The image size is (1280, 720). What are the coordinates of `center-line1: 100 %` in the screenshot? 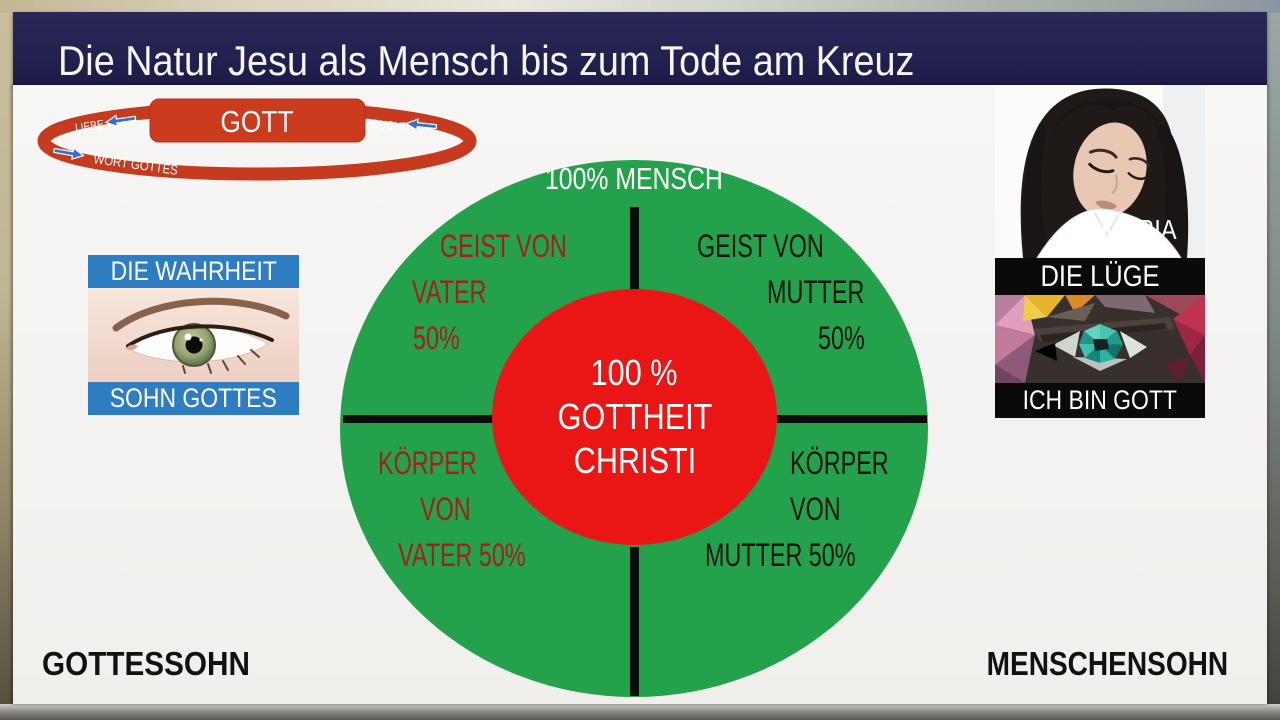 It's located at (634, 372).